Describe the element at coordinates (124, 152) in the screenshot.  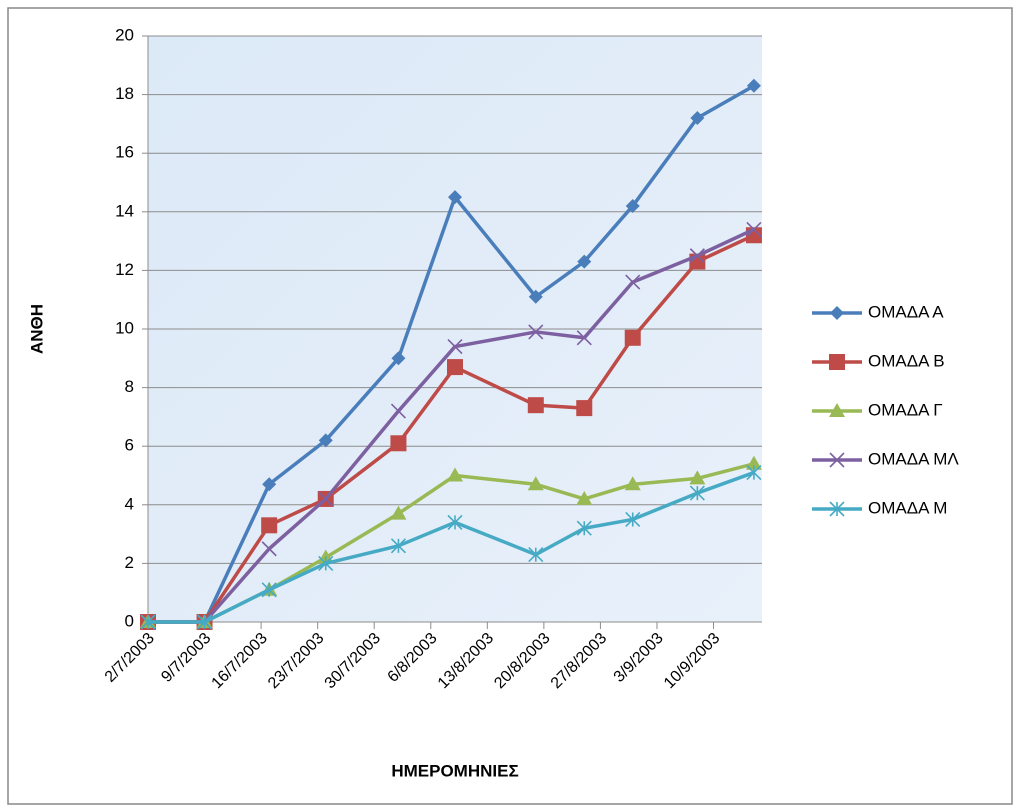
I see `y-tick-label: 16` at that location.